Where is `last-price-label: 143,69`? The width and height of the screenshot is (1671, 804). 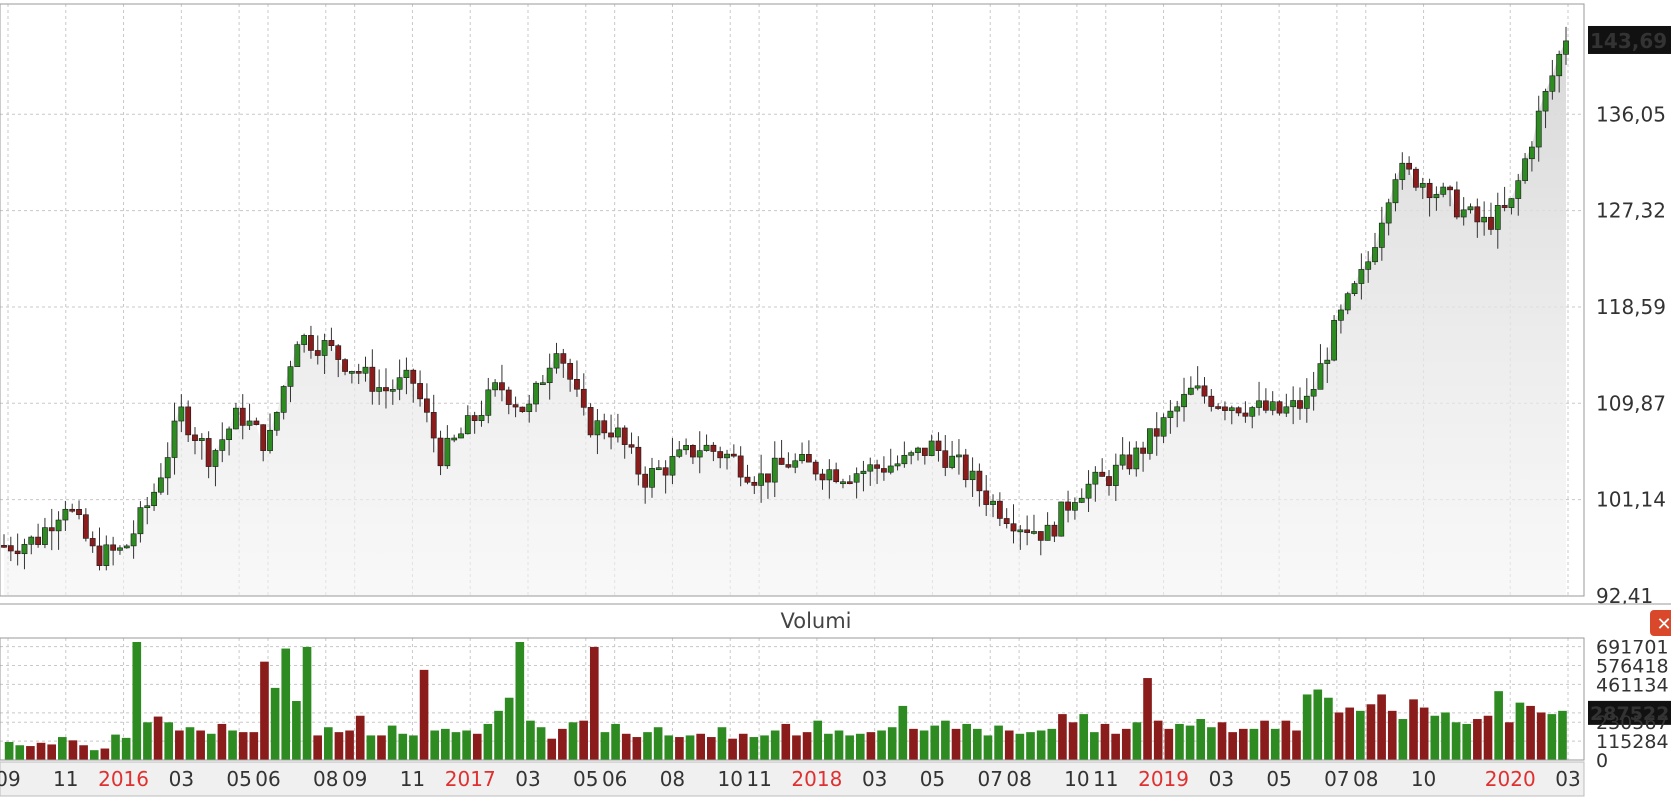
last-price-label: 143,69 is located at coordinates (1628, 41).